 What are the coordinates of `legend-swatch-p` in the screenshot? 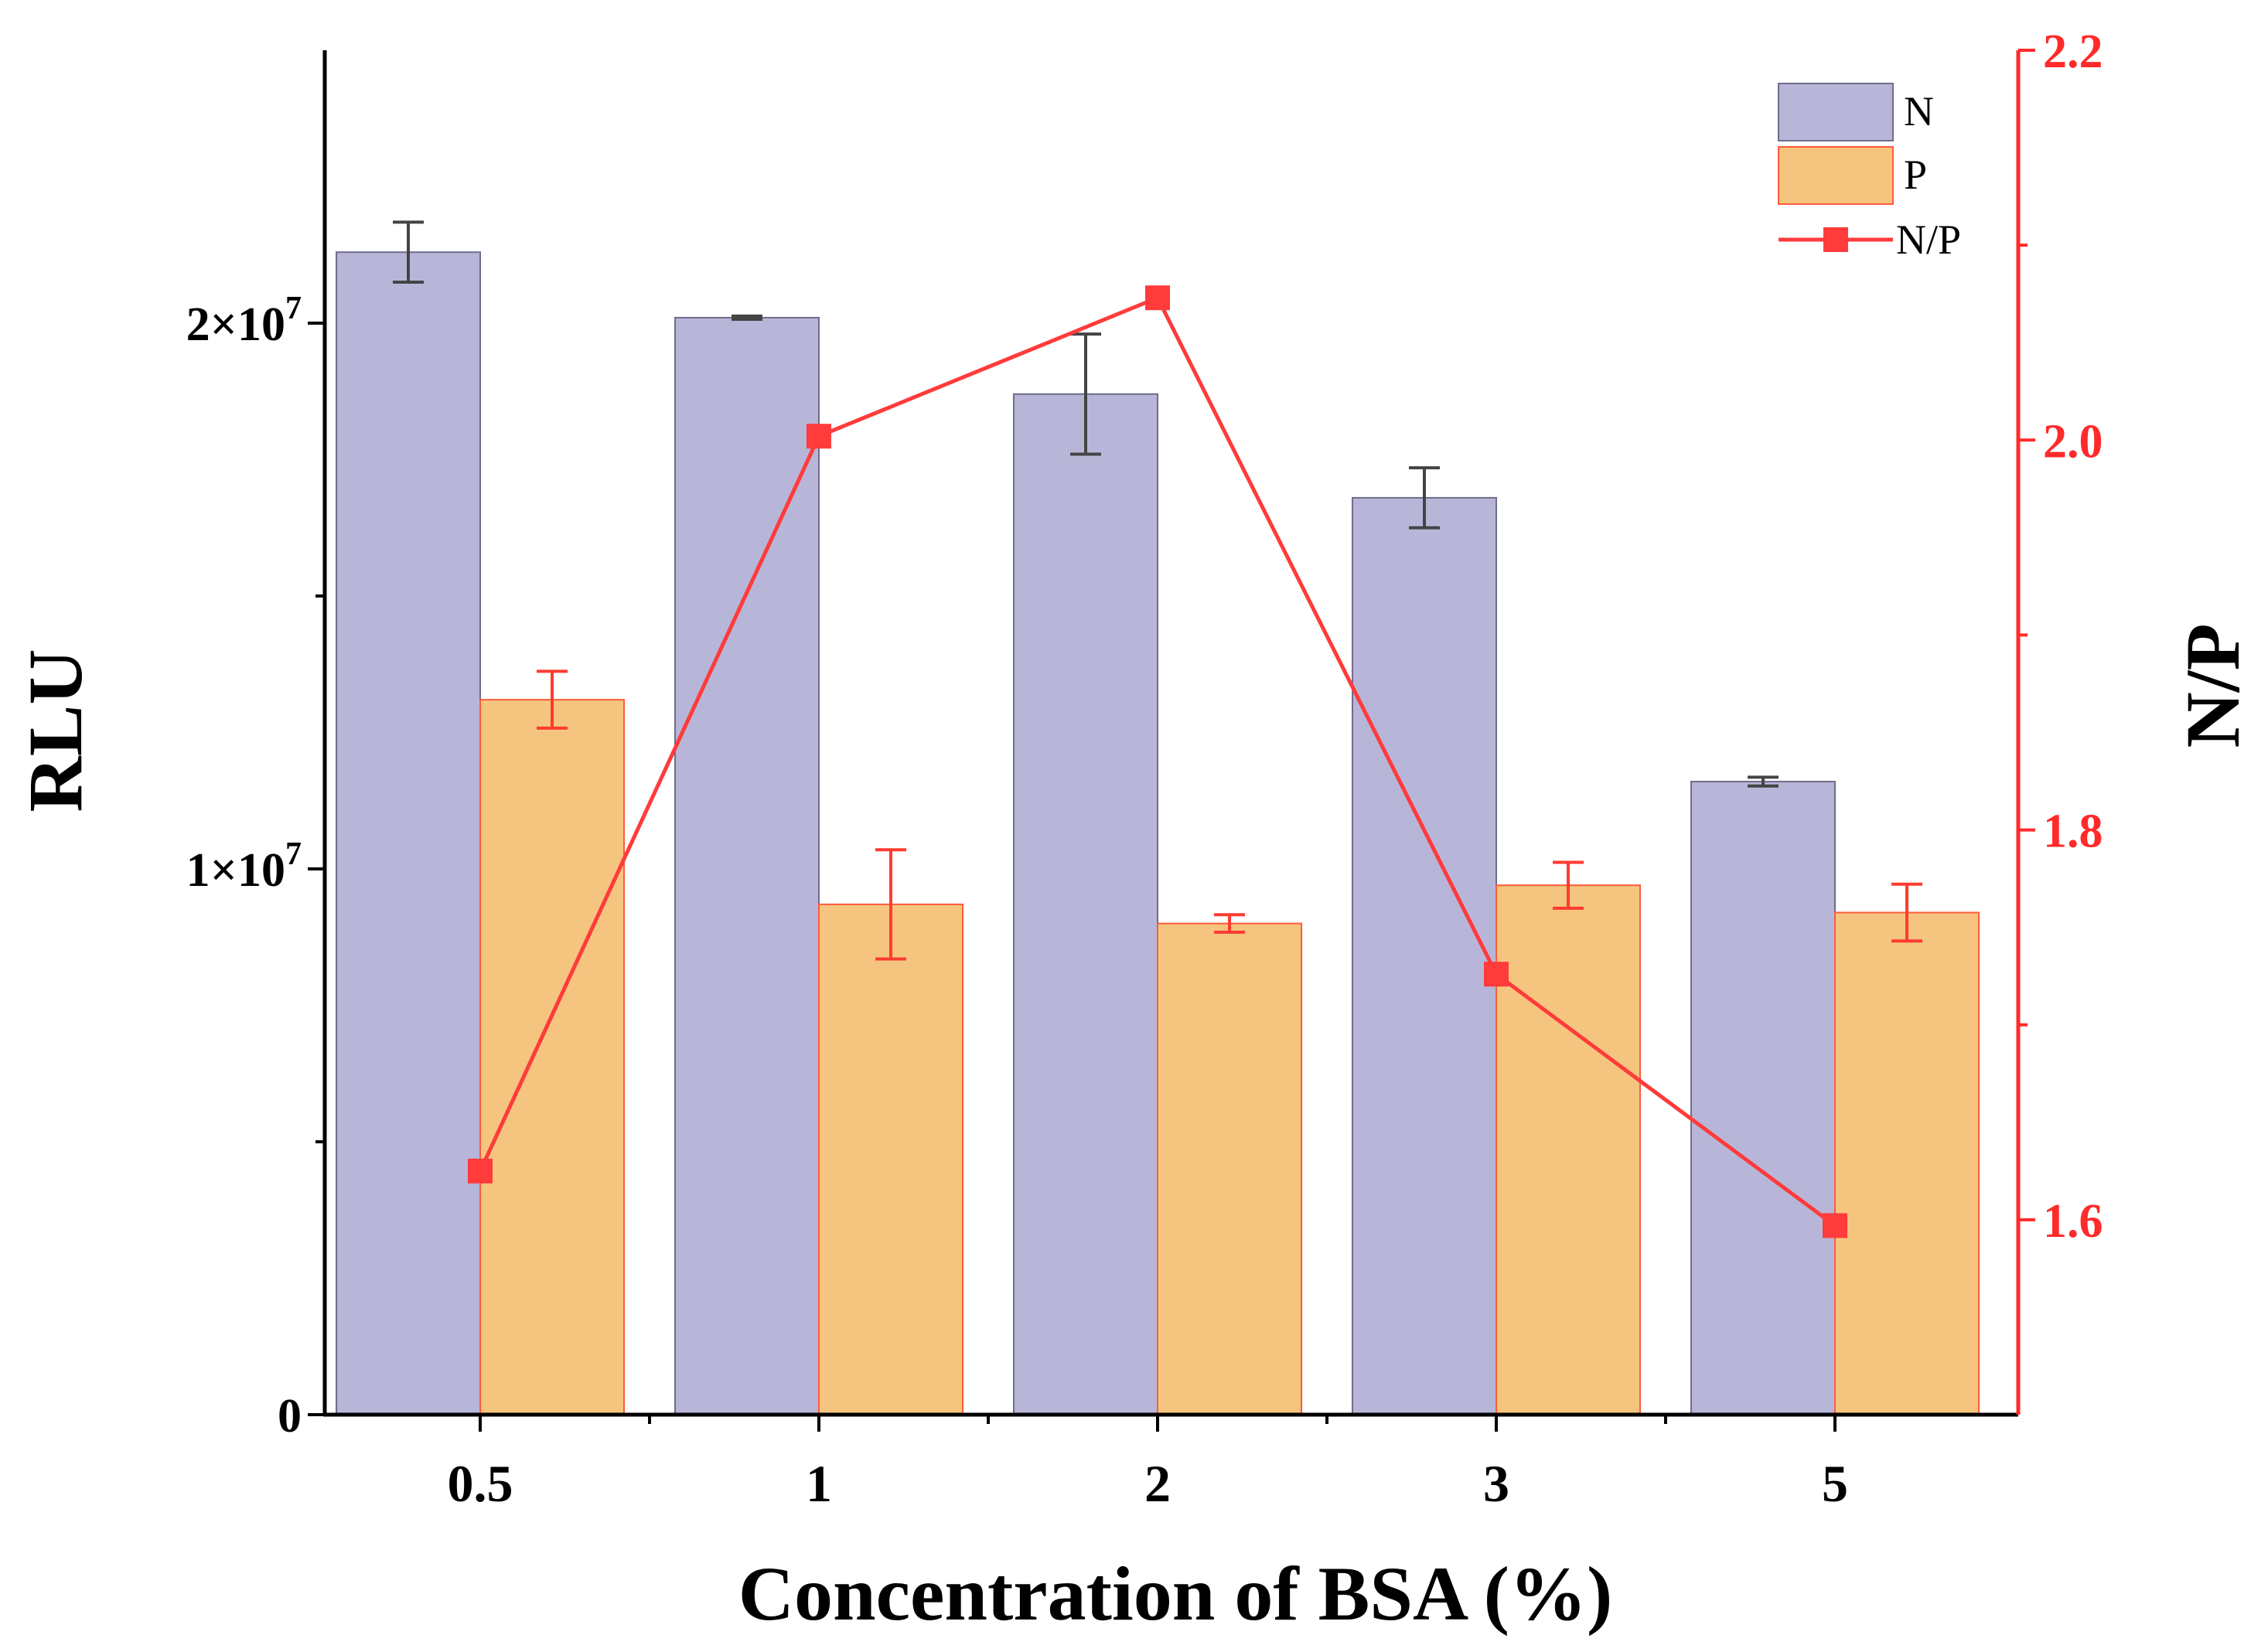 It's located at (1836, 175).